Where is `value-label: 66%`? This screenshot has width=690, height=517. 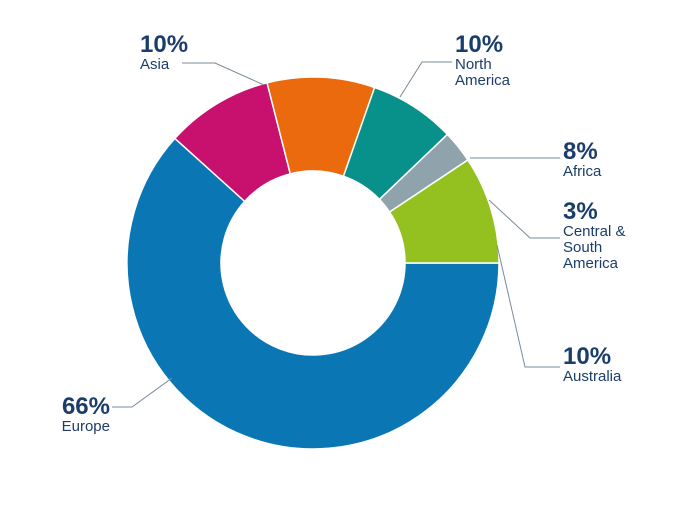
value-label: 66% is located at coordinates (85, 406).